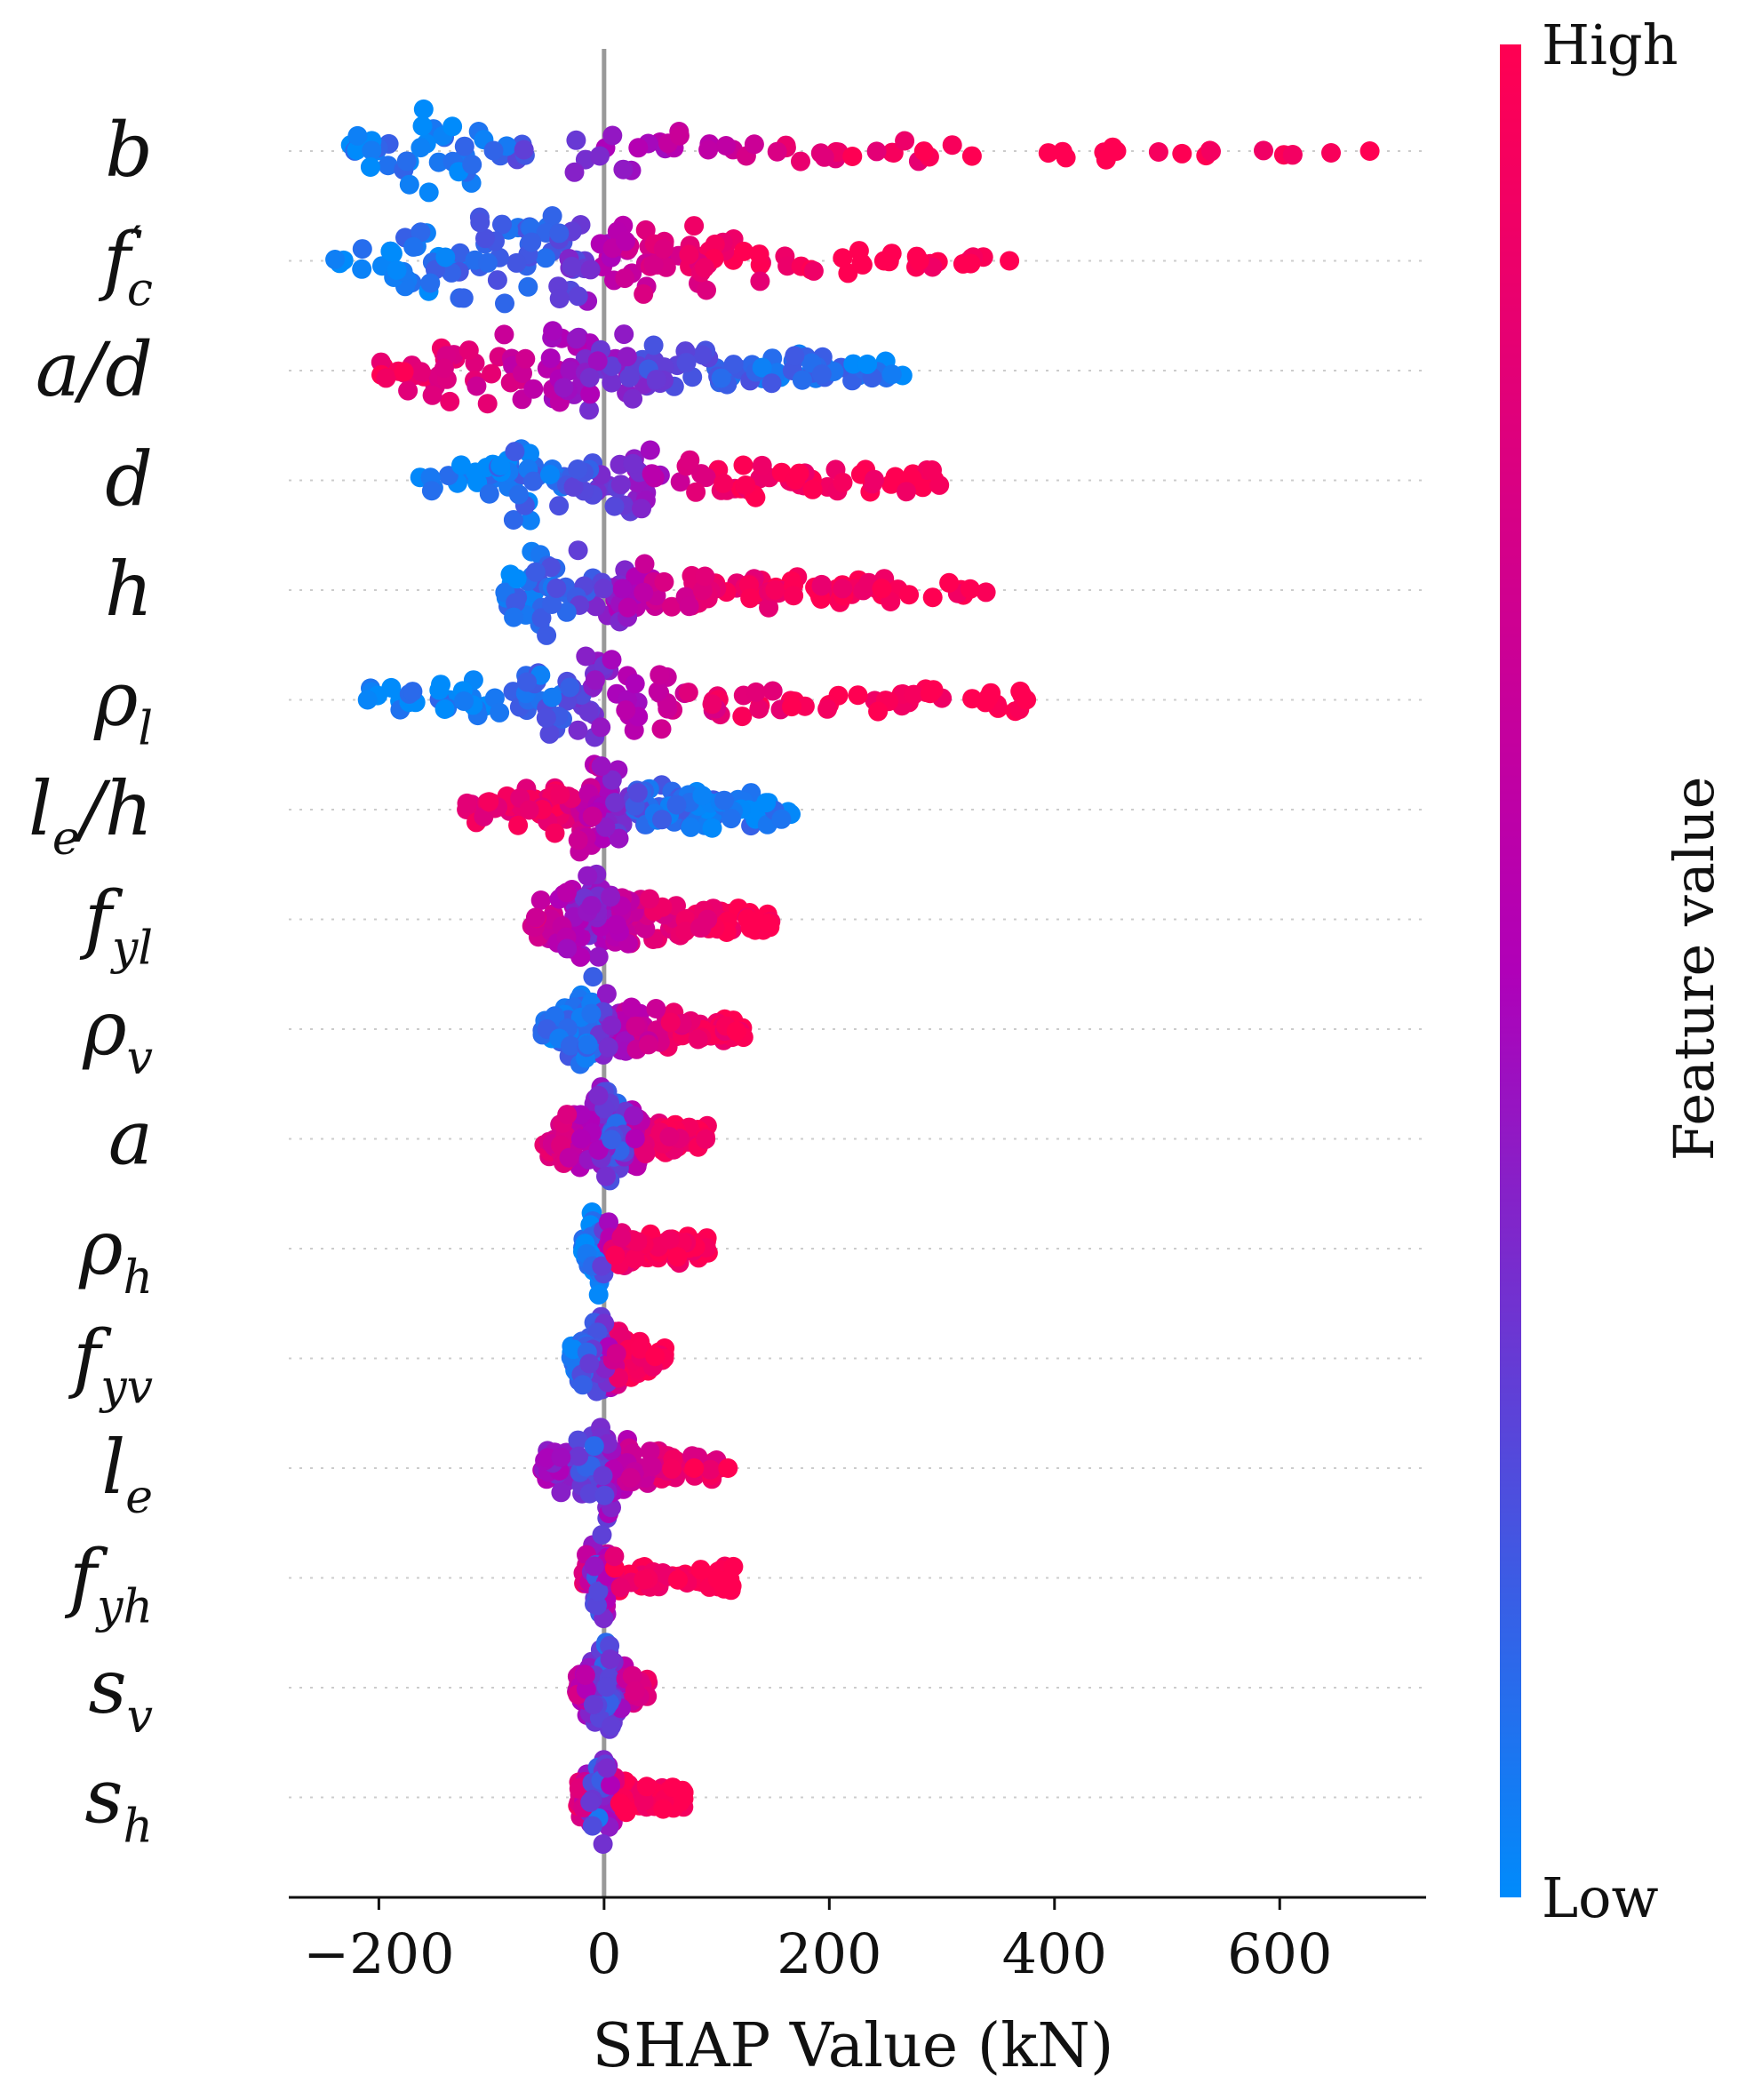 The height and width of the screenshot is (2100, 1746). I want to click on feature-label: a, so click(130, 1138).